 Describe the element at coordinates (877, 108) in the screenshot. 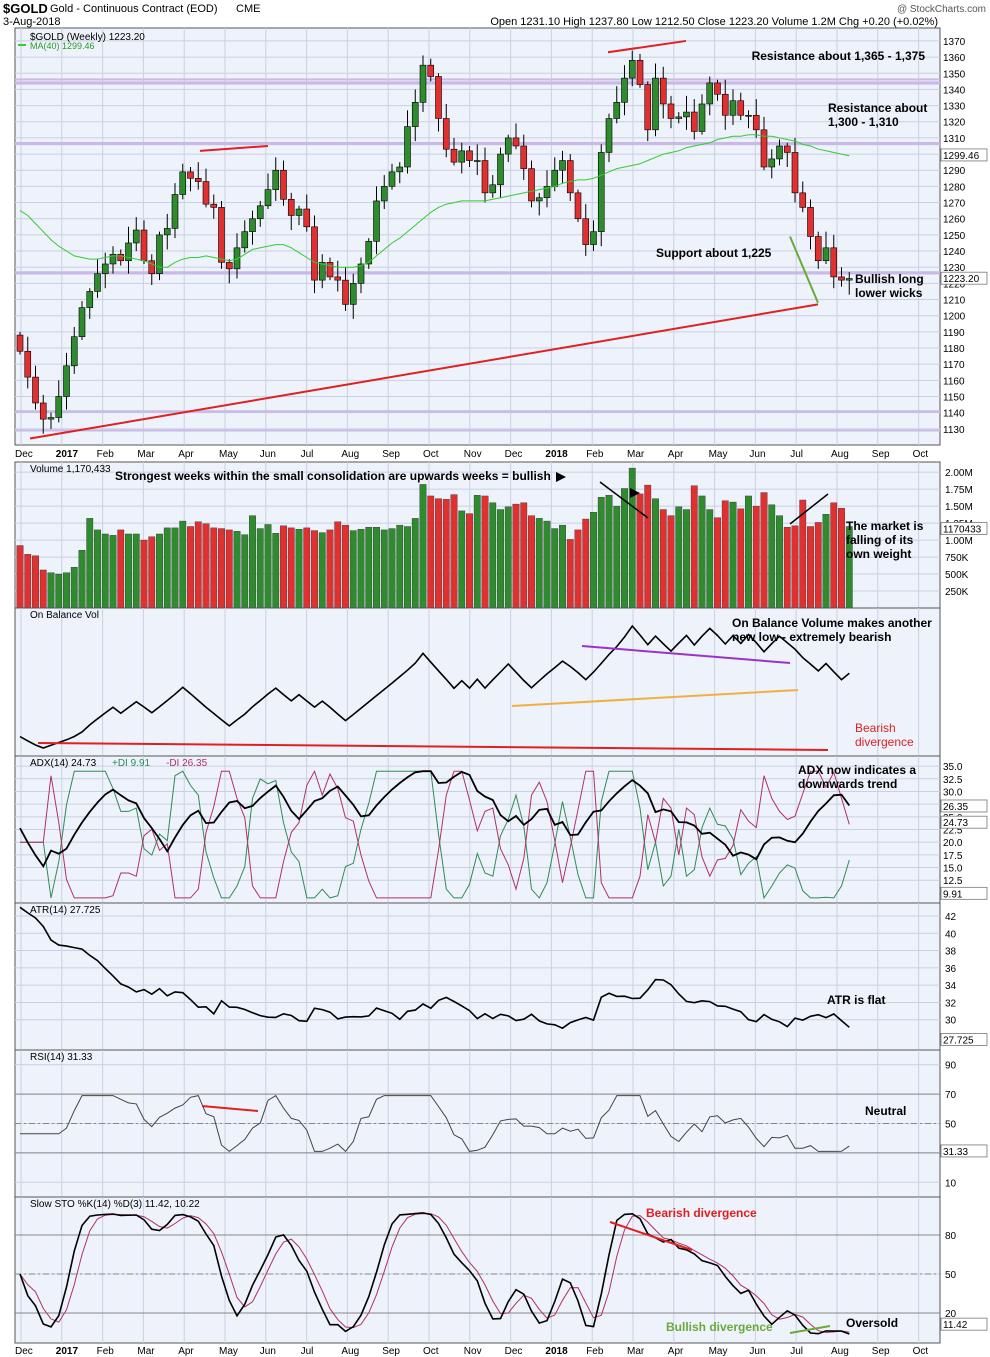

I see `annotation-resistance-1300: Resistance about` at that location.